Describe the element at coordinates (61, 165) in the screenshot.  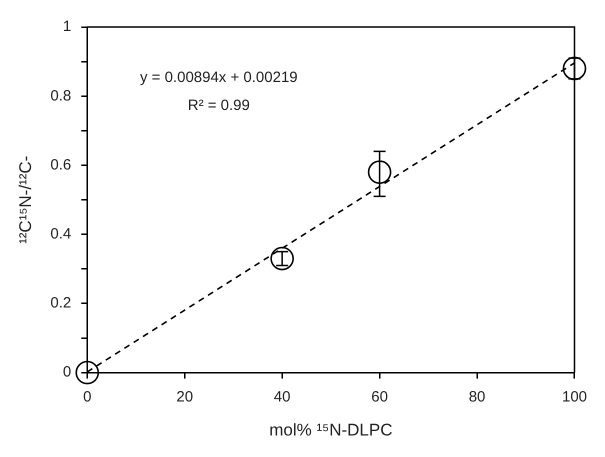
I see `y-tick-label: 0.6` at that location.